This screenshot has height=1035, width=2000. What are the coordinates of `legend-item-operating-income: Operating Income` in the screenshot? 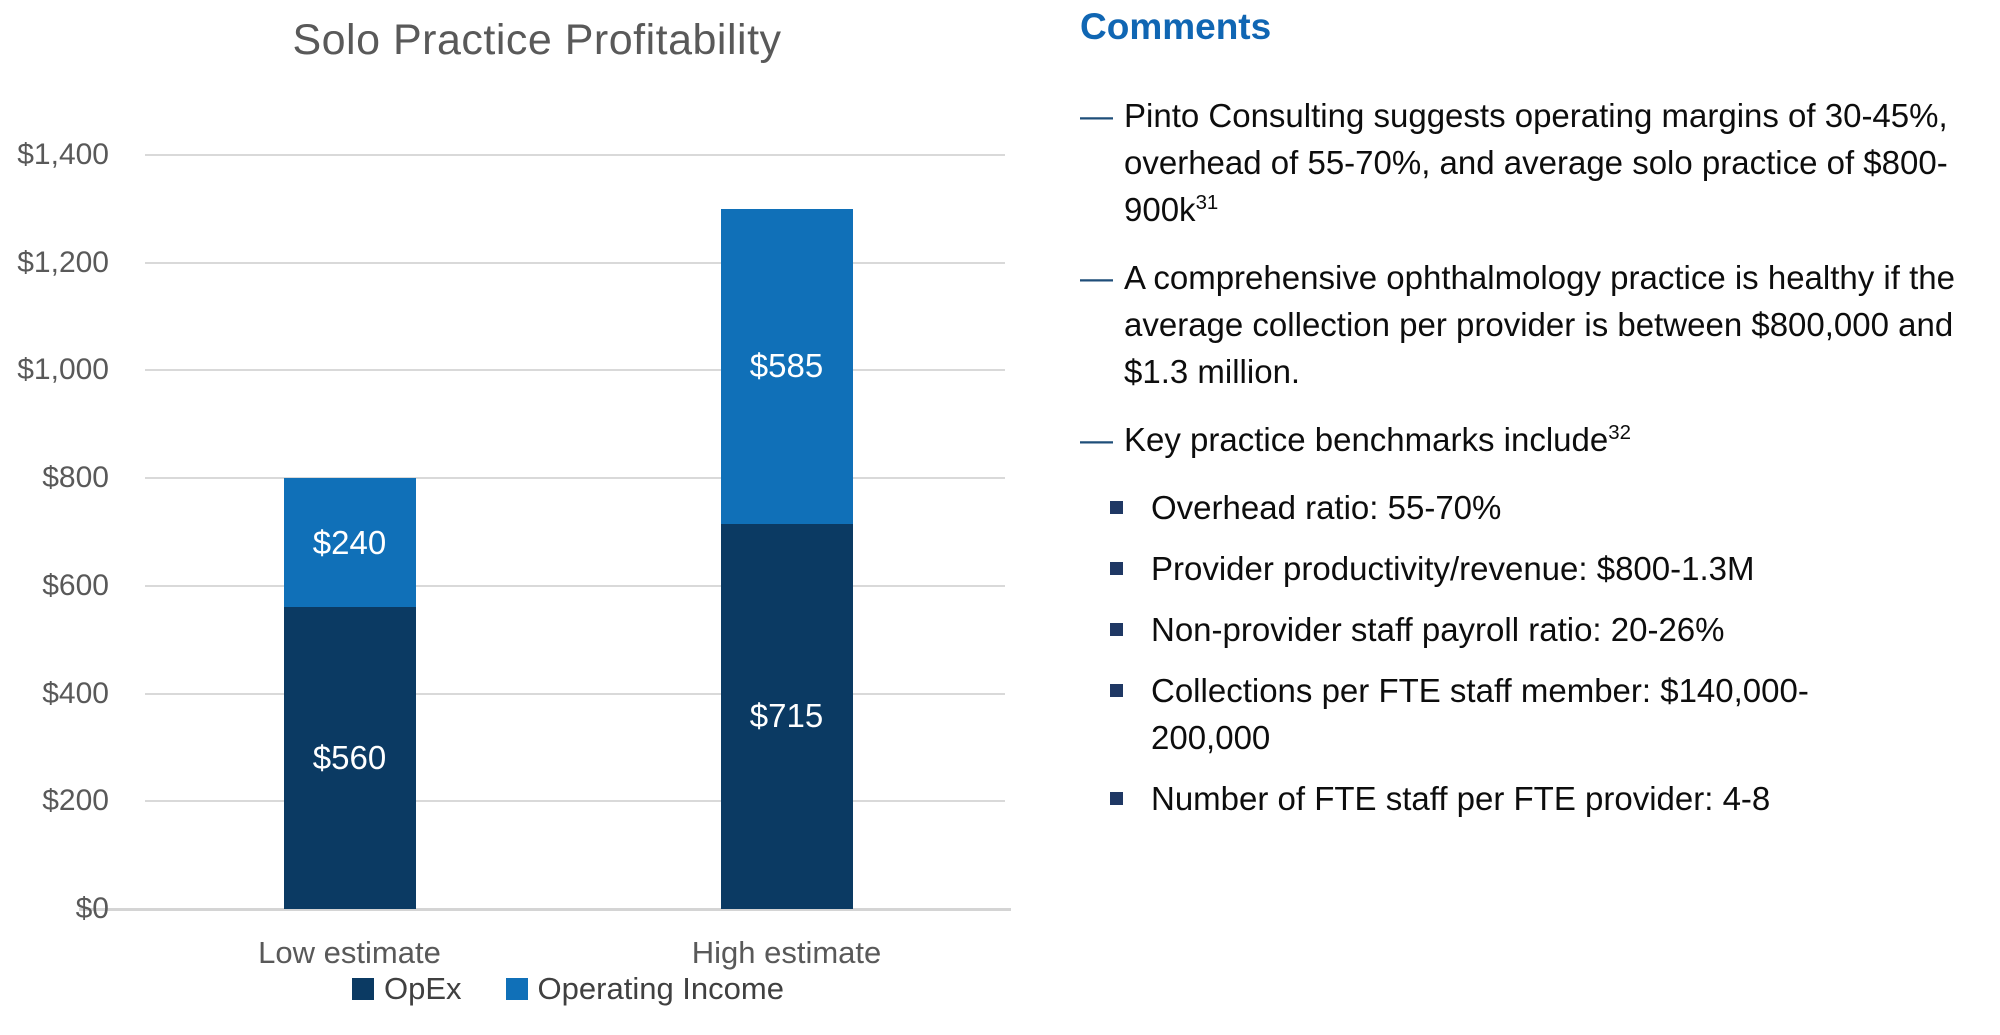 It's located at (644, 989).